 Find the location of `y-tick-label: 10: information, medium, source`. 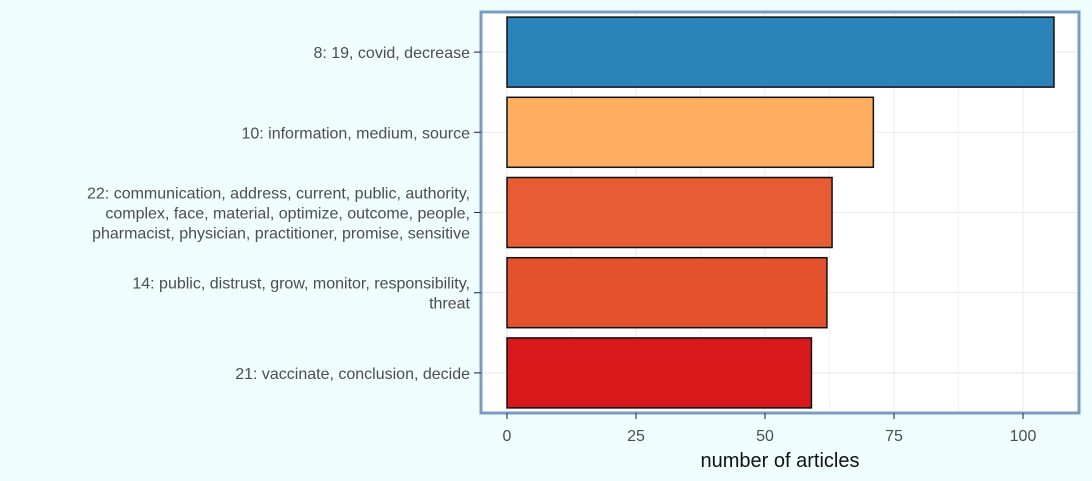

y-tick-label: 10: information, medium, source is located at coordinates (355, 133).